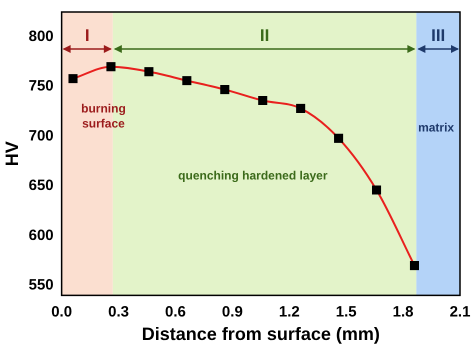 The image size is (474, 346). Describe the element at coordinates (41, 285) in the screenshot. I see `y-tick-label: 550` at that location.